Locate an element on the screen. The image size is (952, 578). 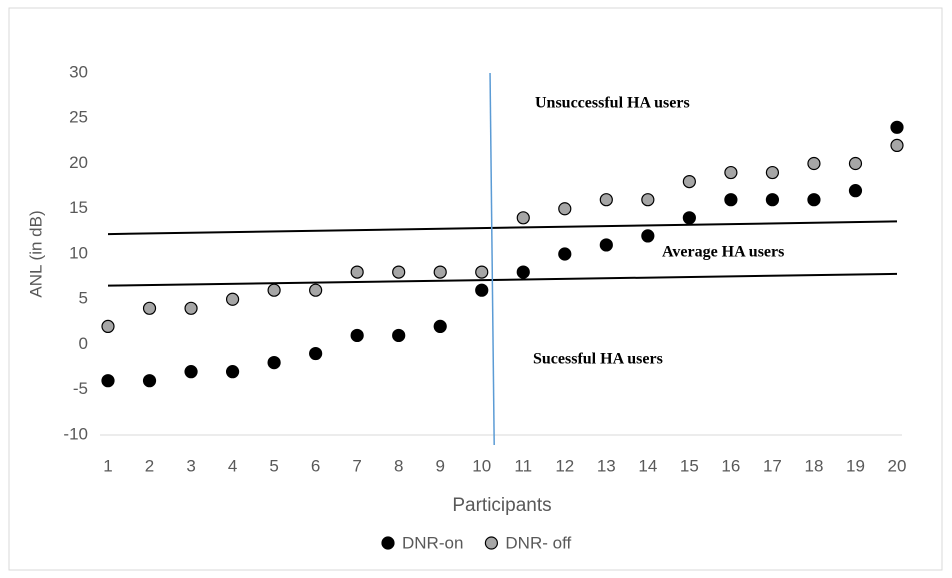
y-tick-label: 30 is located at coordinates (78, 71).